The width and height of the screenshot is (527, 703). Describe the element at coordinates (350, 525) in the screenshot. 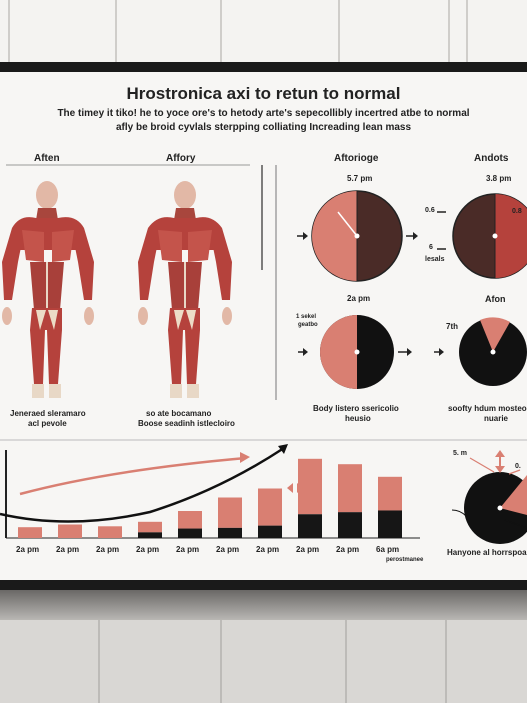

I see `bar-9-dark-segment` at that location.